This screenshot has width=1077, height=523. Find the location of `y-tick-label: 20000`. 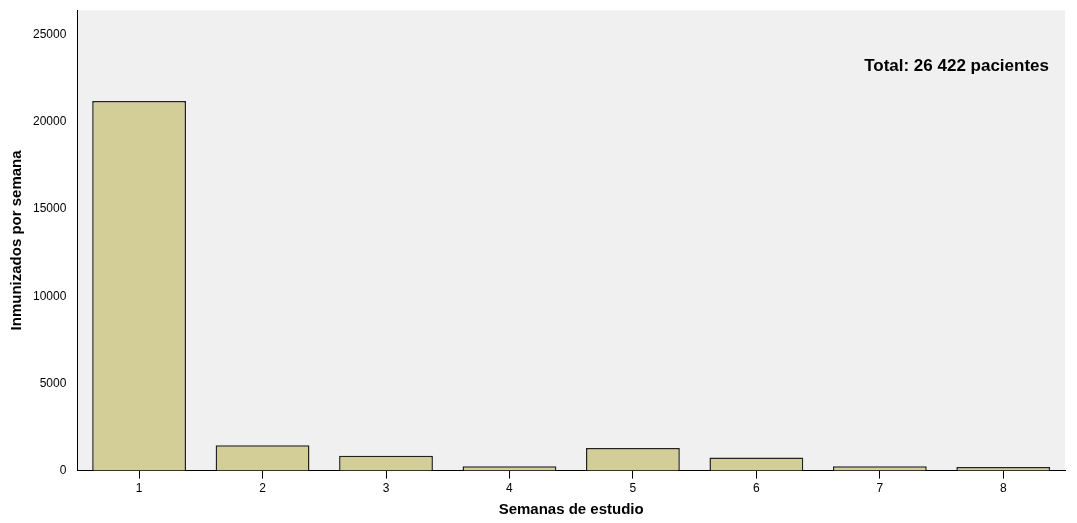

y-tick-label: 20000 is located at coordinates (49, 121).